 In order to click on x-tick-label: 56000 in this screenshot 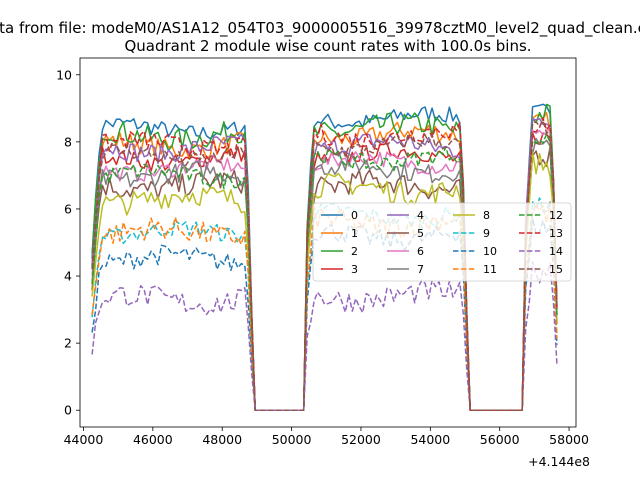, I will do `click(500, 439)`.